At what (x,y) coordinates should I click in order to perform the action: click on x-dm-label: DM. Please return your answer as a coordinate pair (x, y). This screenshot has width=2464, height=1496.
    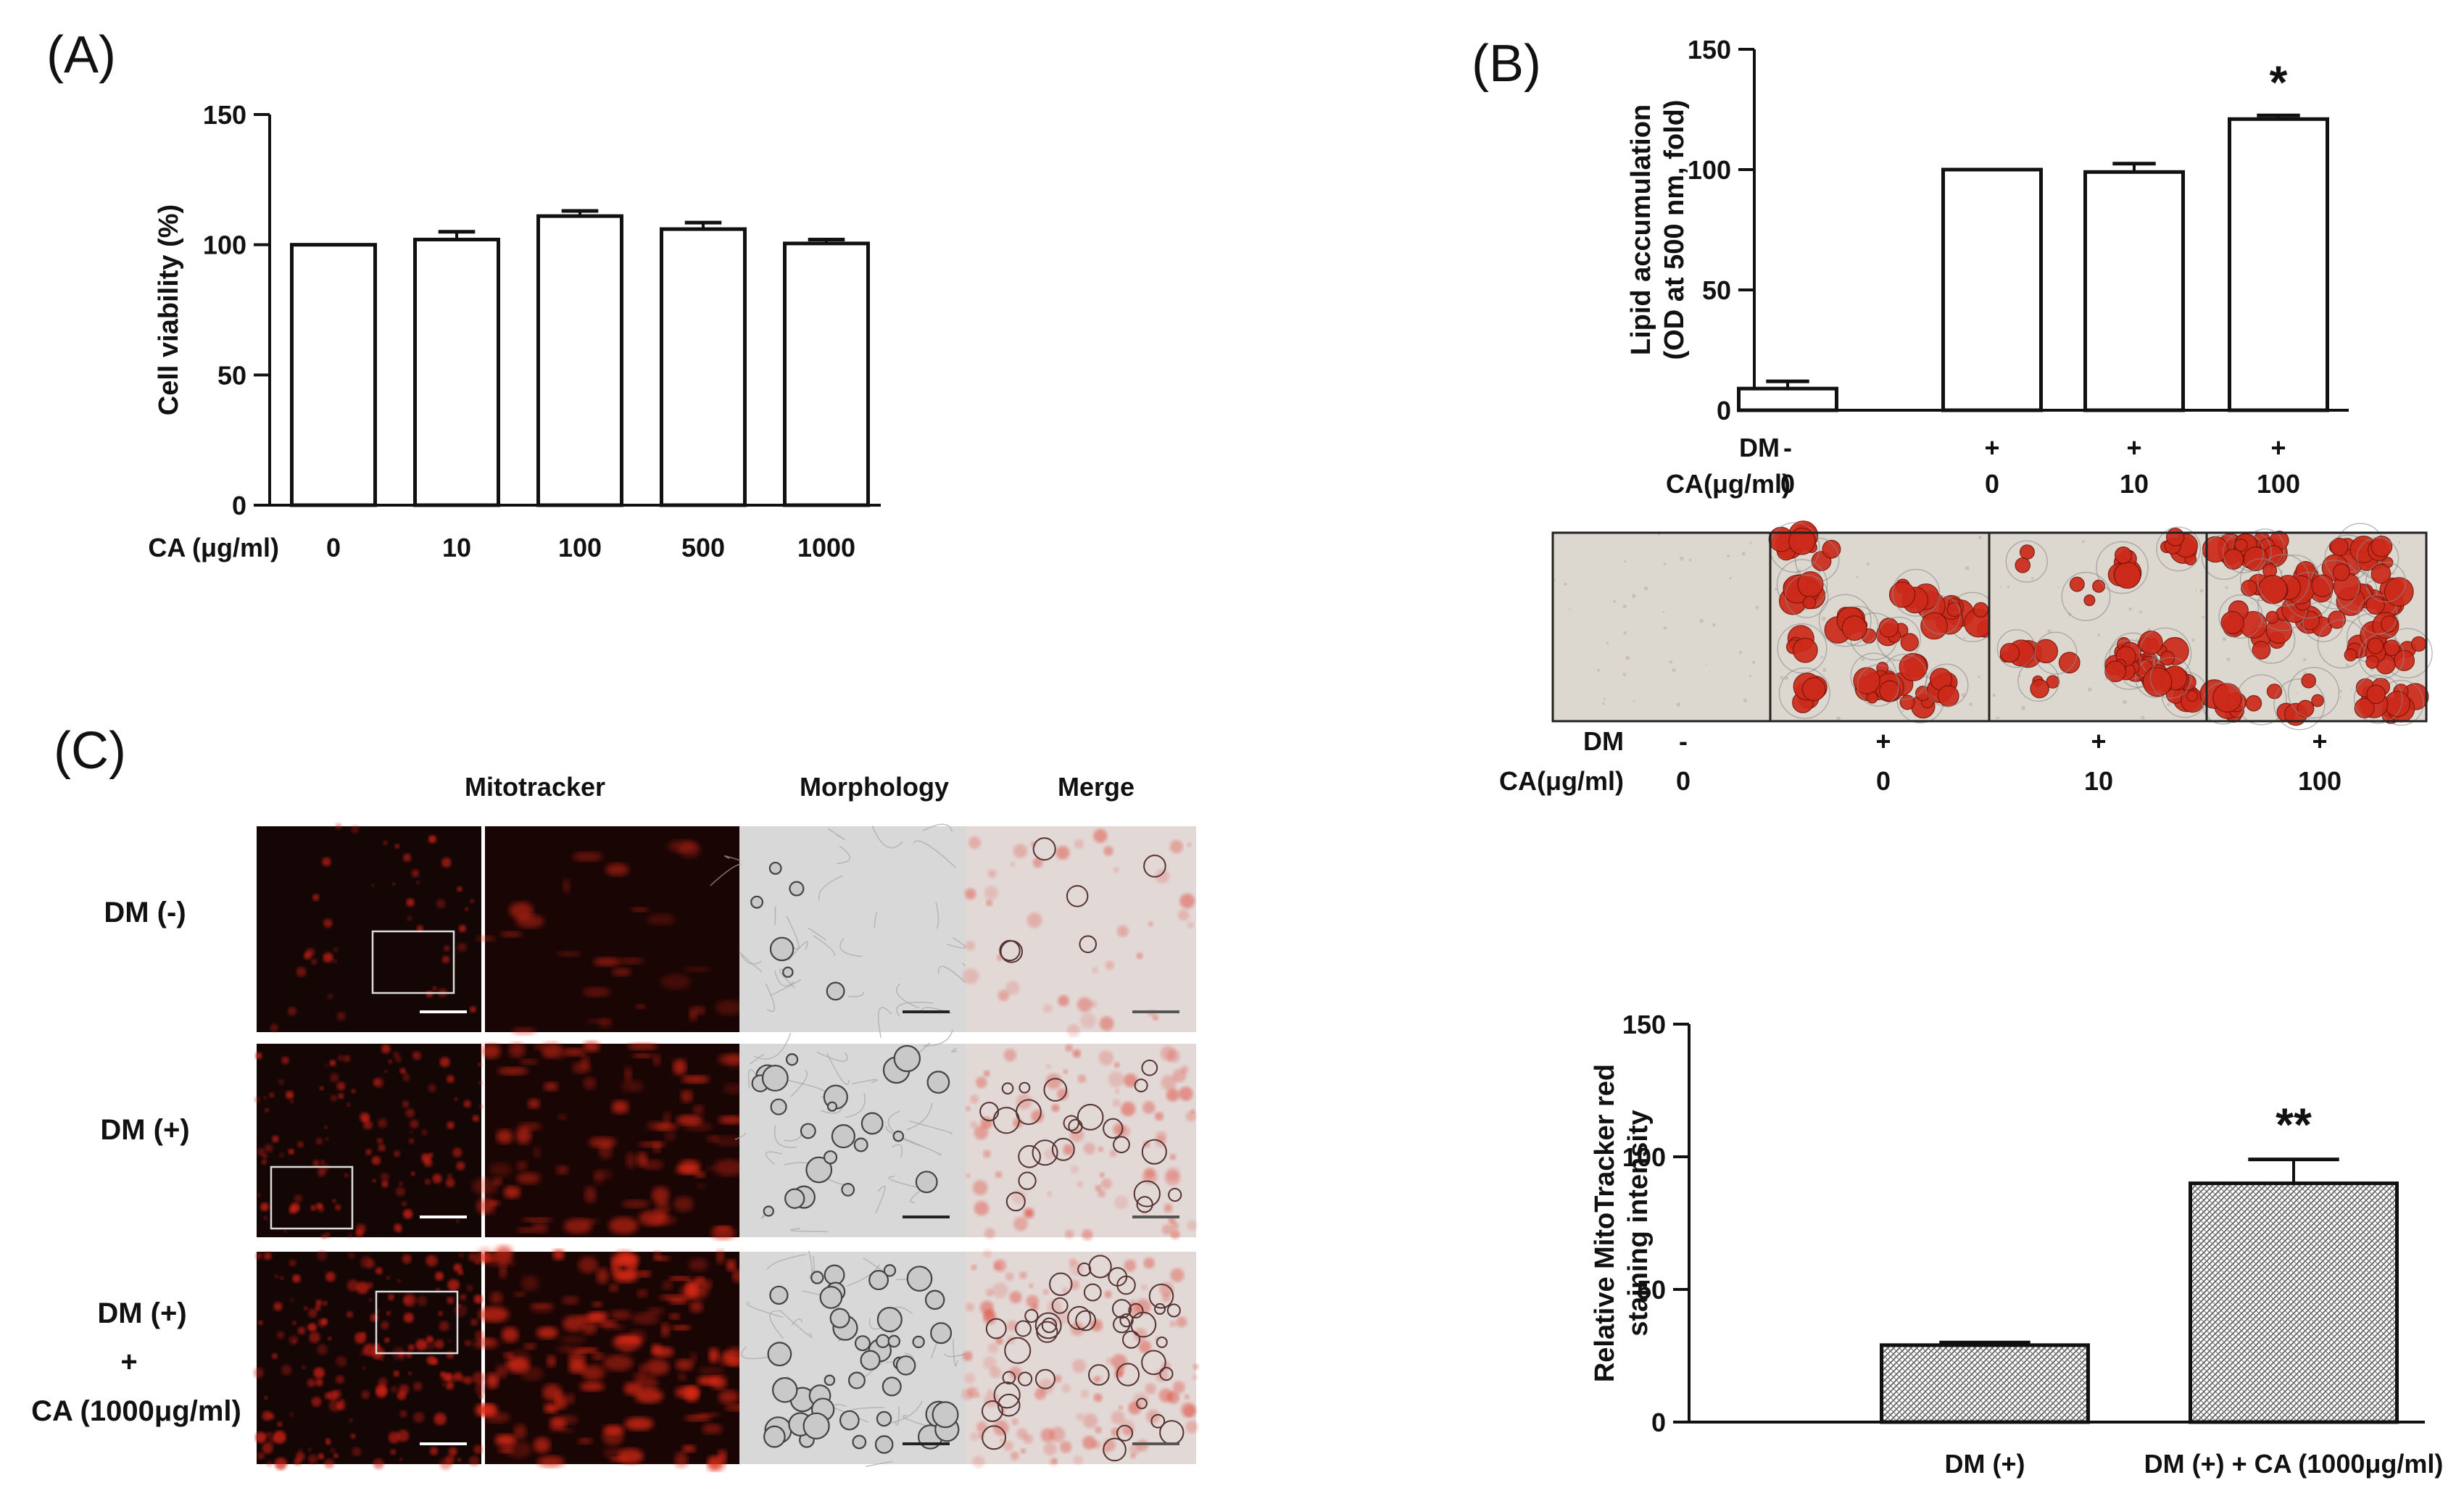
    Looking at the image, I should click on (1760, 447).